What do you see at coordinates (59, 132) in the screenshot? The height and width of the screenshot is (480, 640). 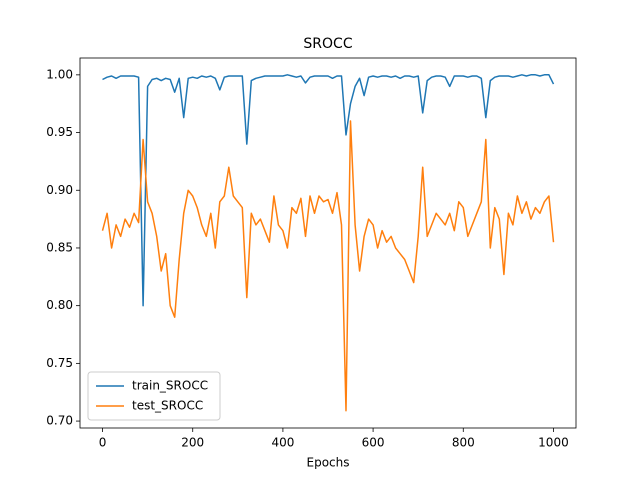 I see `y-tick-label: 0.95` at bounding box center [59, 132].